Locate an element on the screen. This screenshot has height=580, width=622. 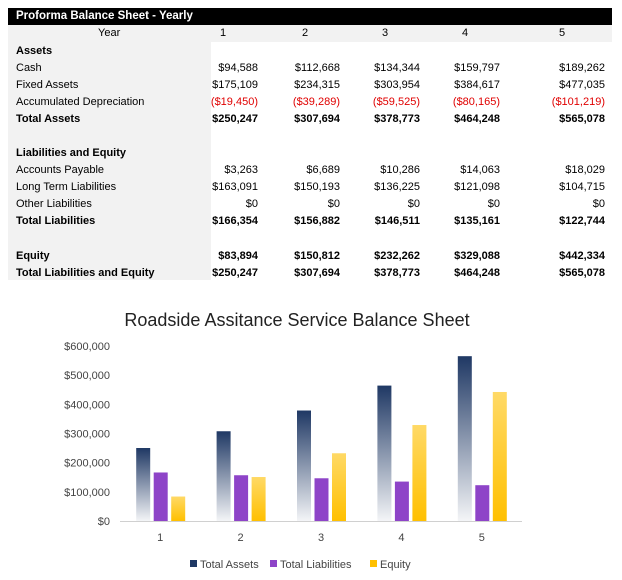
year-row: Year 1 2 3 4 5 is located at coordinates (310, 33).